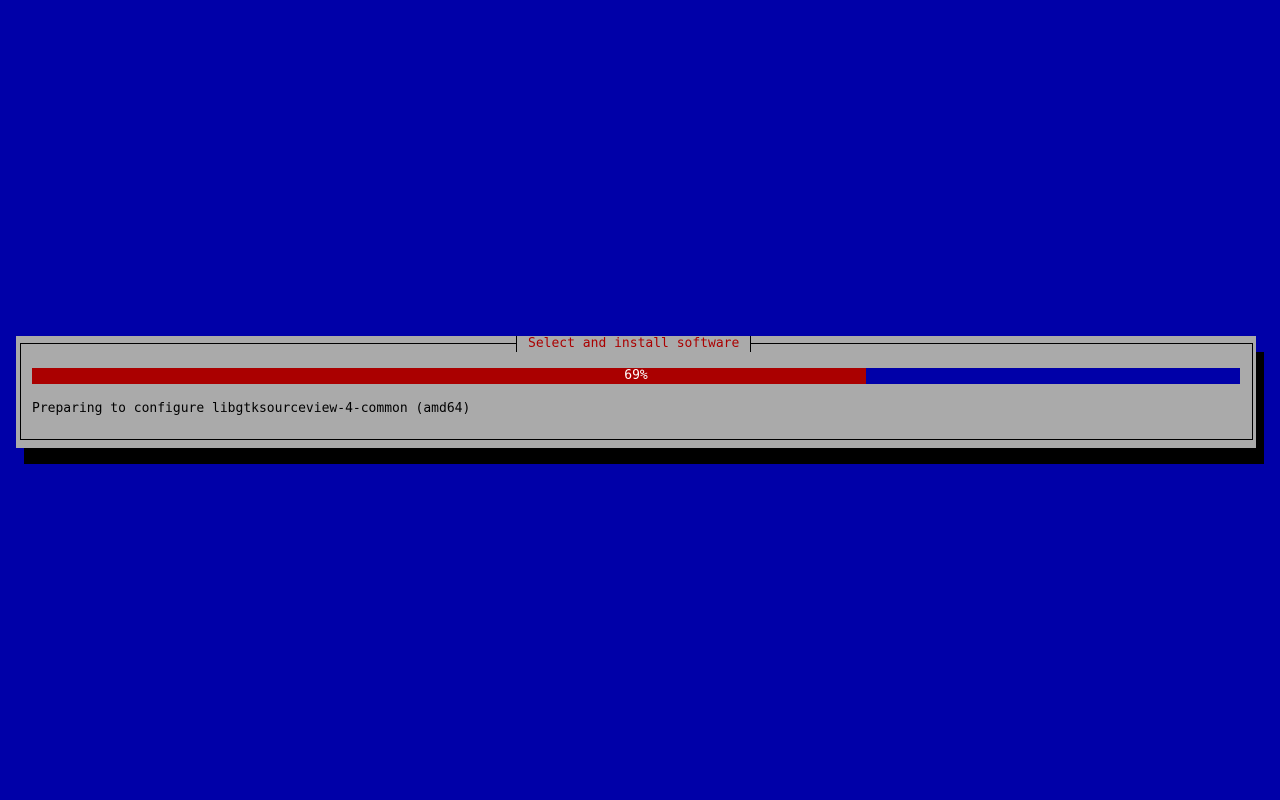  I want to click on progress-fill, so click(449, 376).